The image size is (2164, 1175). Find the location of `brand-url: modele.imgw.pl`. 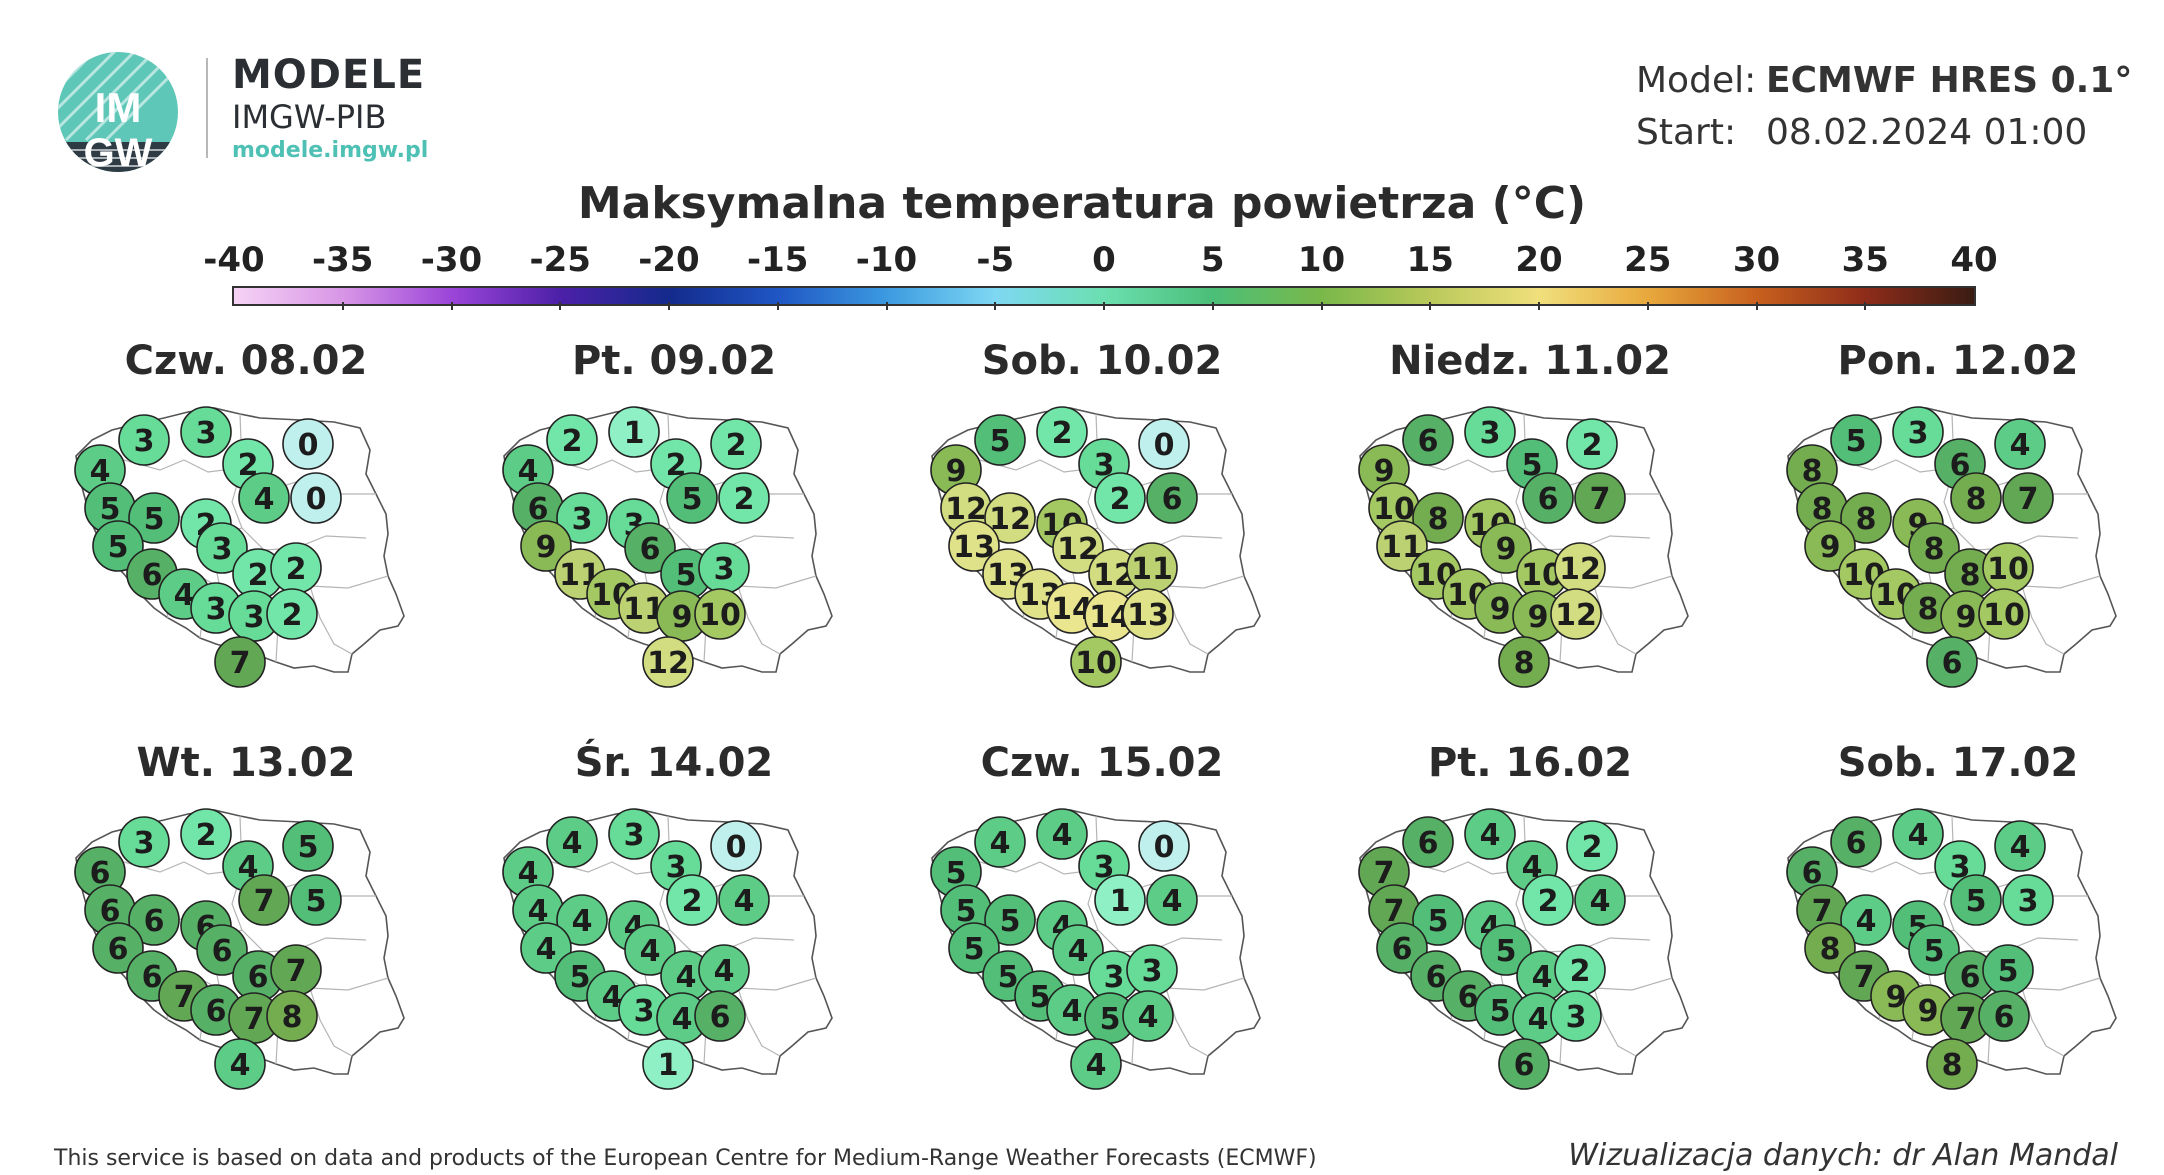

brand-url: modele.imgw.pl is located at coordinates (330, 150).